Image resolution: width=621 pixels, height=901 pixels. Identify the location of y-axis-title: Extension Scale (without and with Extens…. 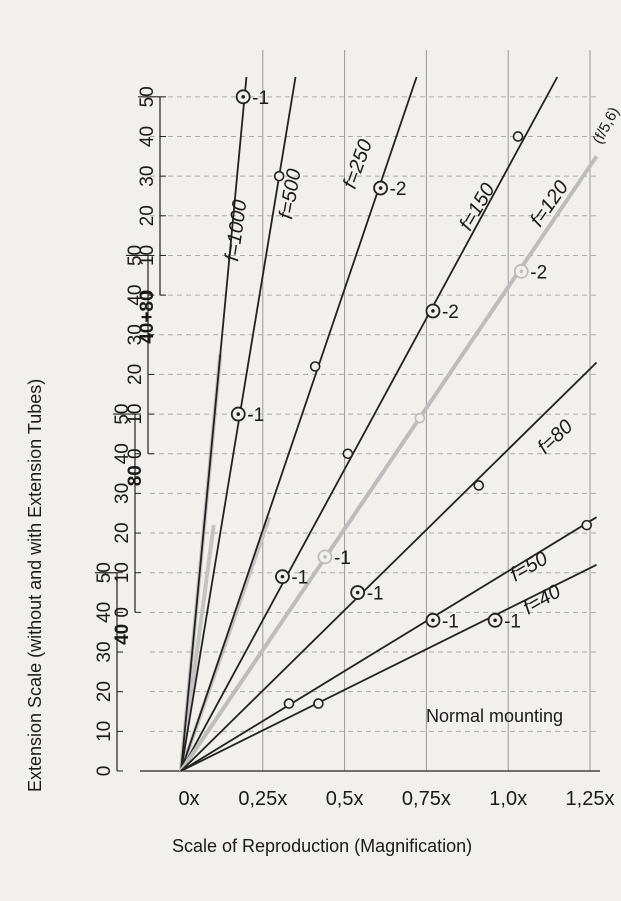
(35, 585).